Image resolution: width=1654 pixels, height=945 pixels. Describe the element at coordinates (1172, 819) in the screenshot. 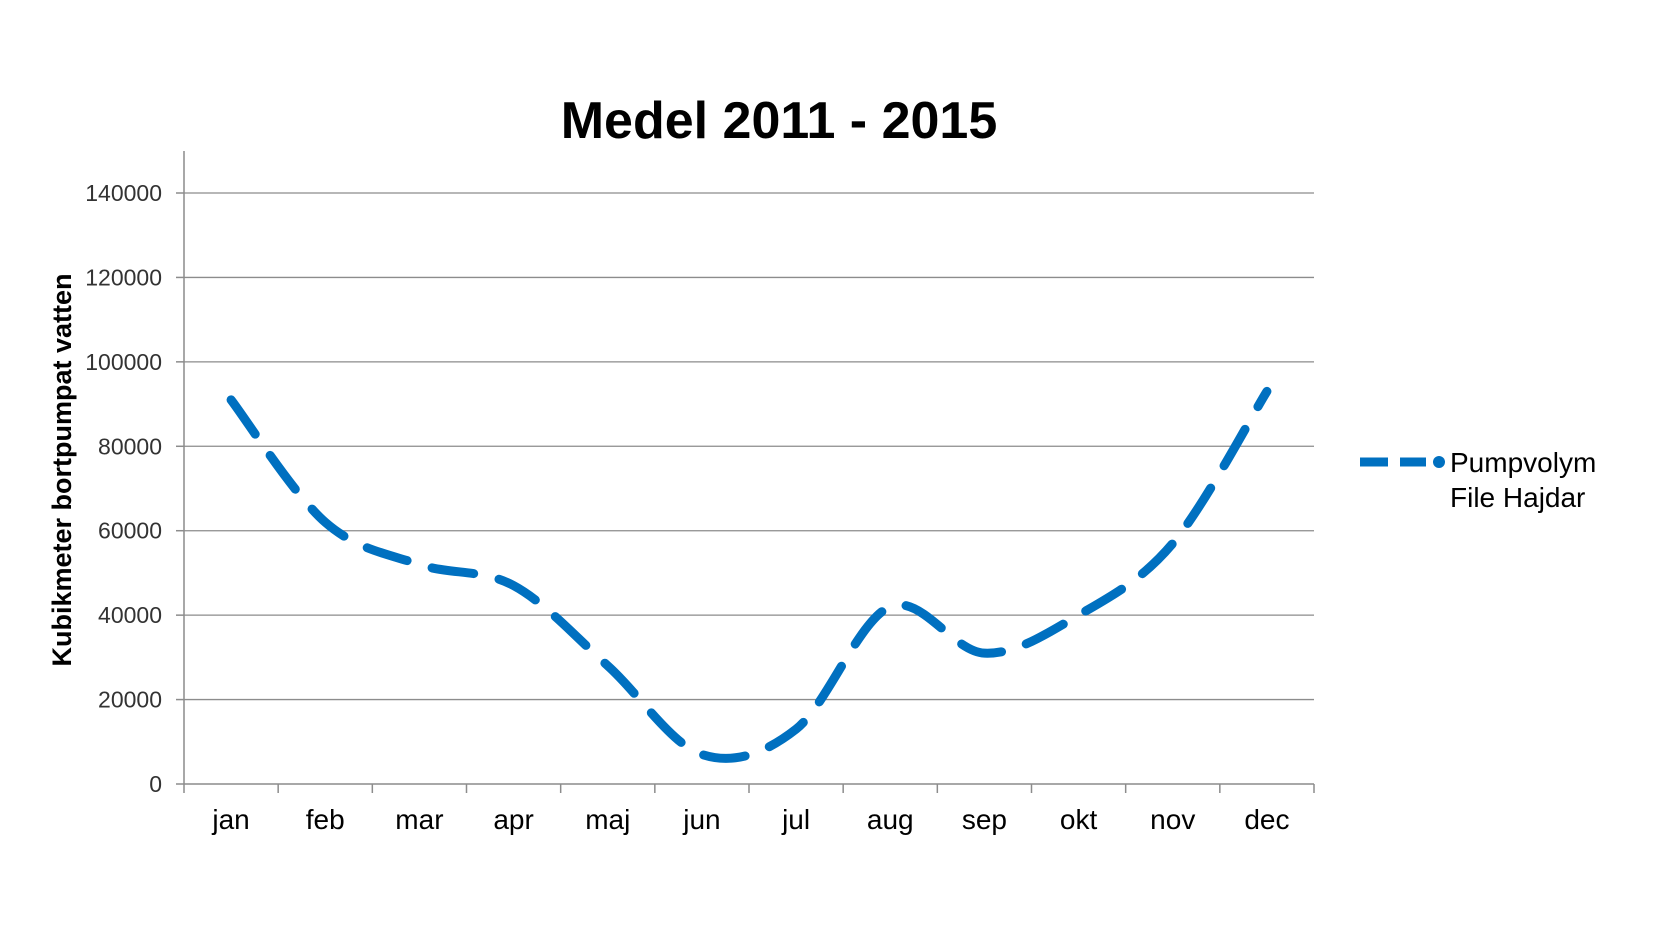

I see `x-tick-label: nov` at that location.